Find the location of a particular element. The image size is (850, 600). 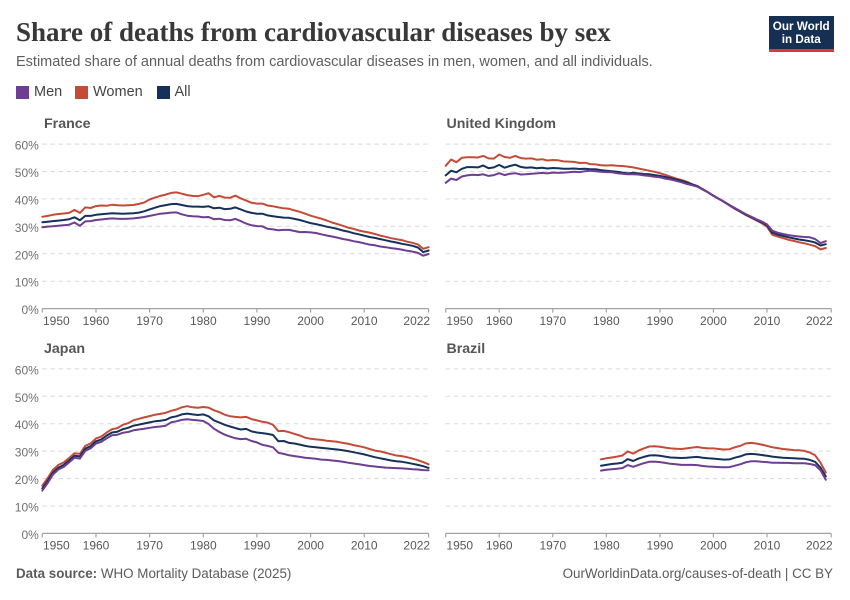

svg-text: Japan is located at coordinates (64, 349).